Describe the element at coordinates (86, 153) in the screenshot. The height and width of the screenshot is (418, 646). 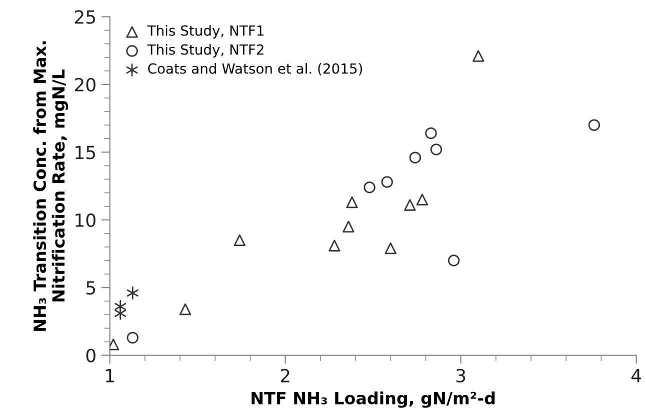
I see `y-tick-label: 15` at that location.